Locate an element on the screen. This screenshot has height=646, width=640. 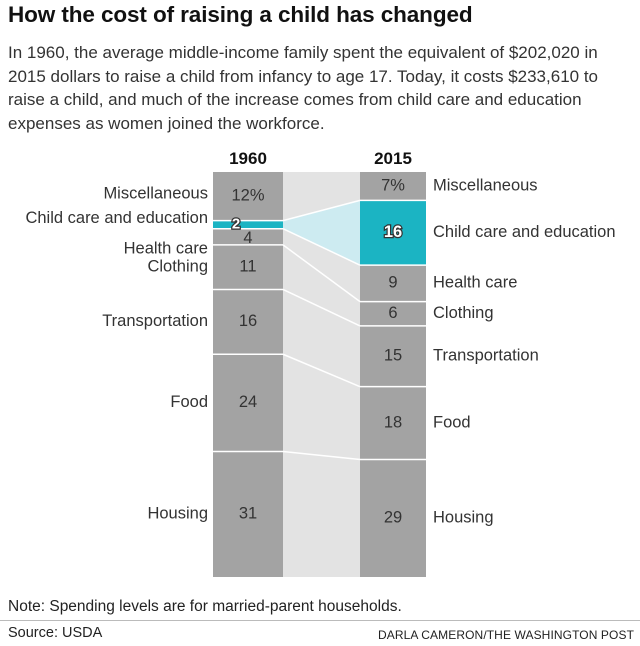
value-label-1960-health-care: 4 is located at coordinates (247, 238).